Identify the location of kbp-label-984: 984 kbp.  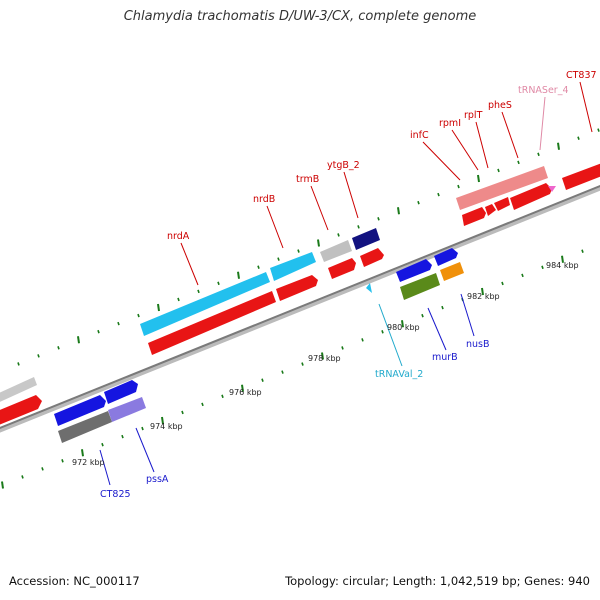
(562, 265).